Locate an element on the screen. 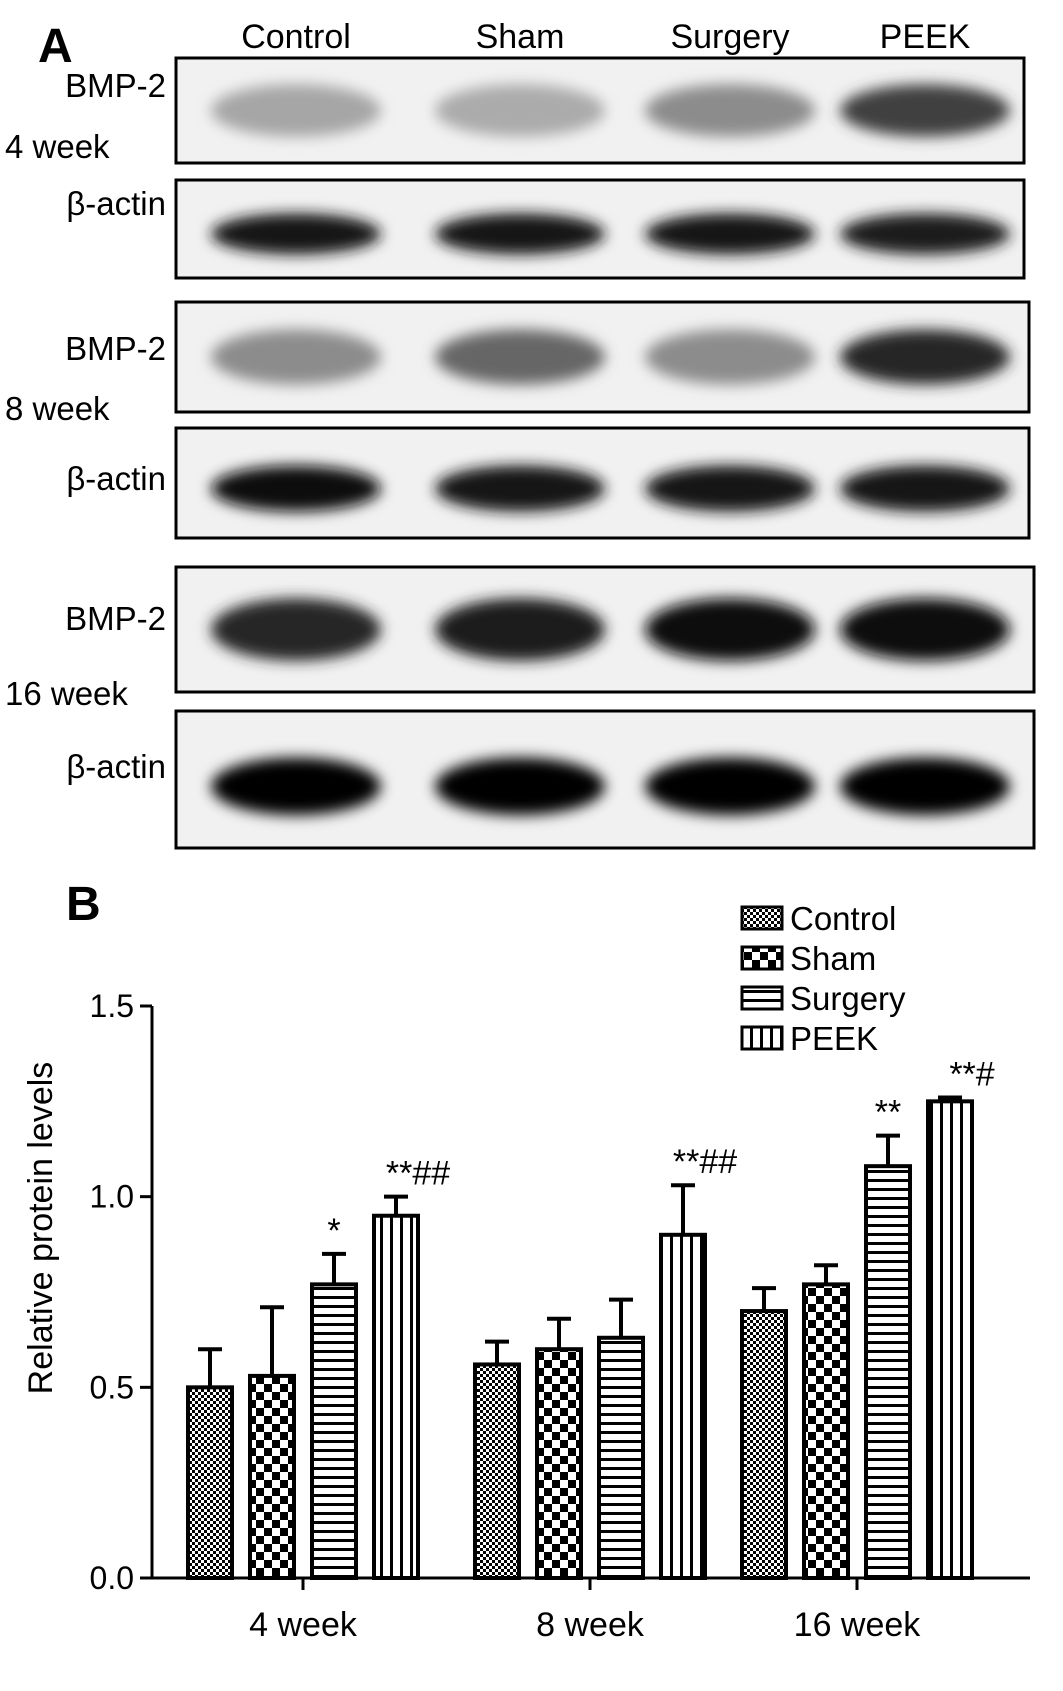 Image resolution: width=1063 pixels, height=1691 pixels. bar-sham-8-week is located at coordinates (559, 1463).